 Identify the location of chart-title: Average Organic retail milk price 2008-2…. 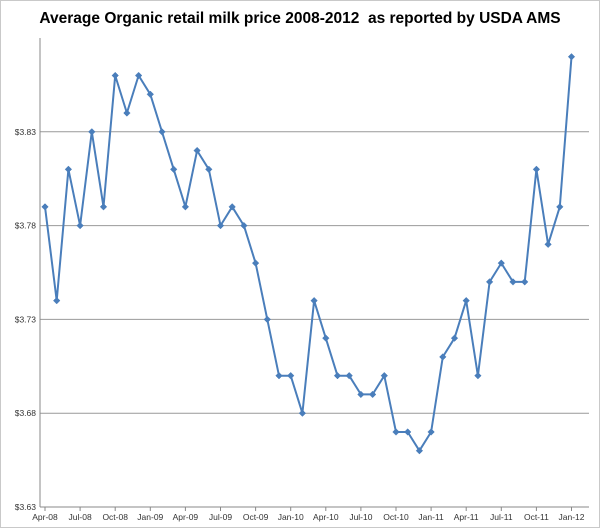
(300, 18).